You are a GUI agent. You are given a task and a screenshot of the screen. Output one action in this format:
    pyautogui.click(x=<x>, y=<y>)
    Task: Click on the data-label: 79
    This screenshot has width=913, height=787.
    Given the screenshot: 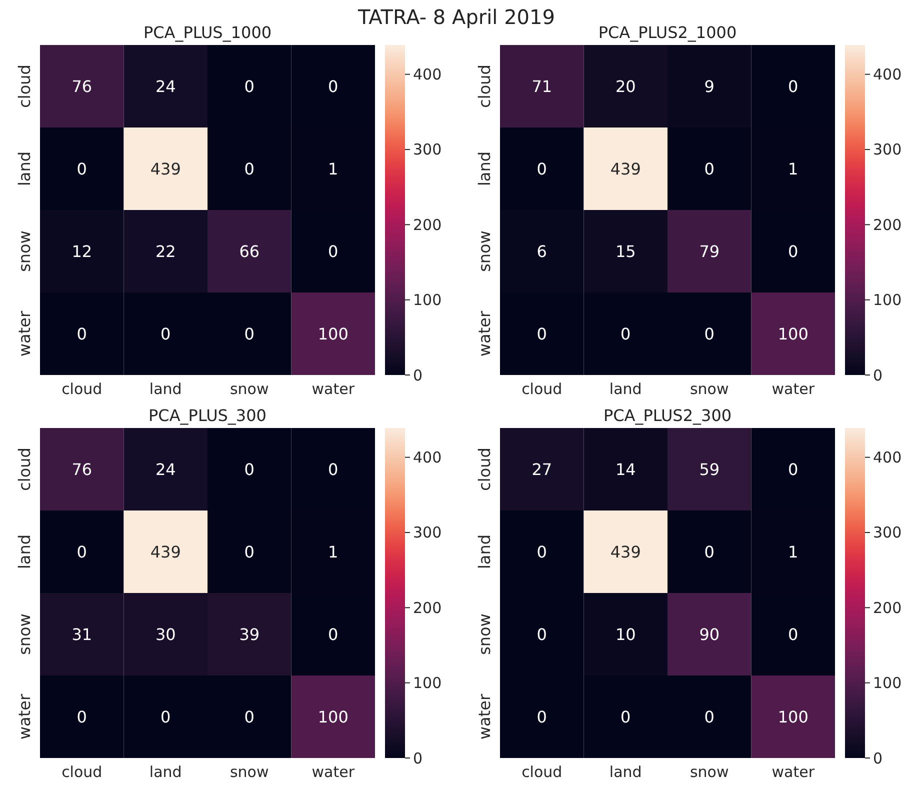 What is the action you would take?
    pyautogui.click(x=709, y=251)
    